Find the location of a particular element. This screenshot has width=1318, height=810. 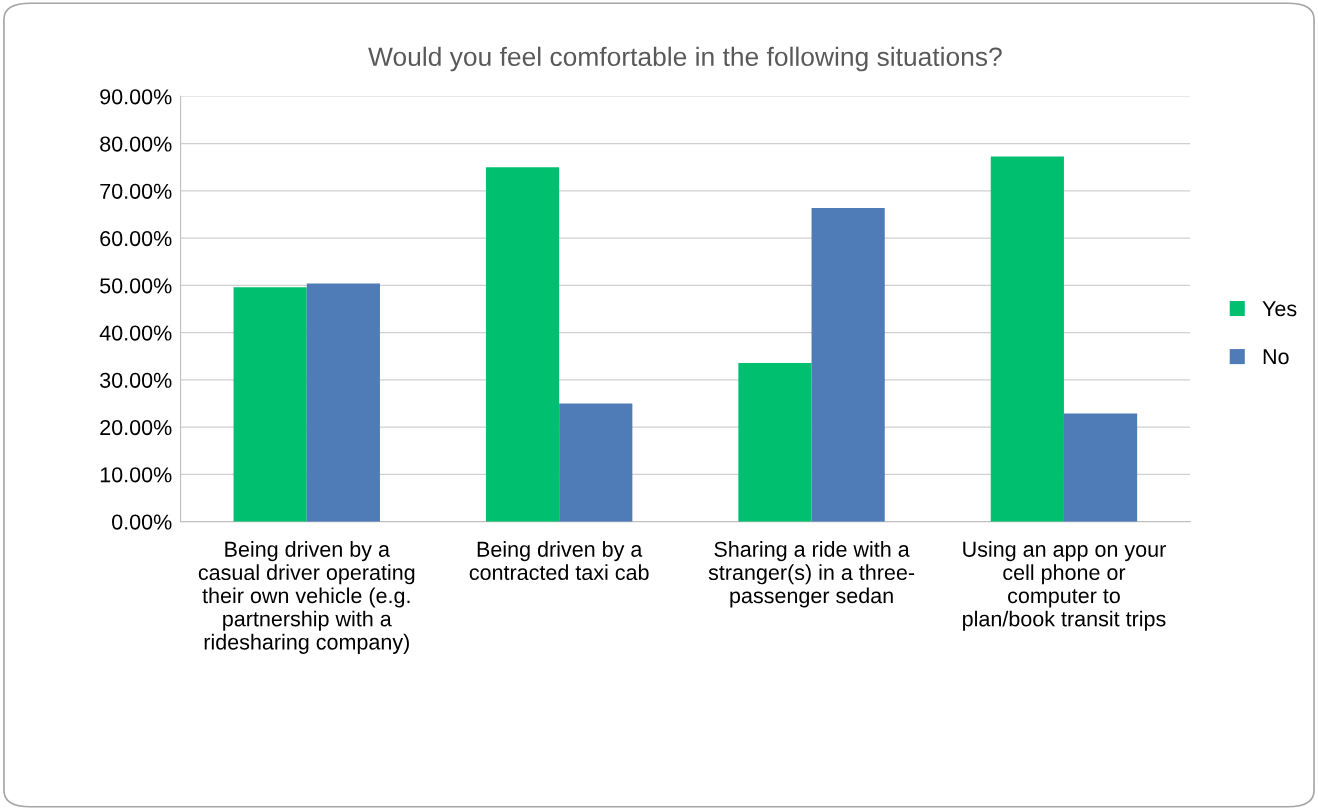

chart-title: Would you feel comfortable in the following situations? is located at coordinates (685, 59).